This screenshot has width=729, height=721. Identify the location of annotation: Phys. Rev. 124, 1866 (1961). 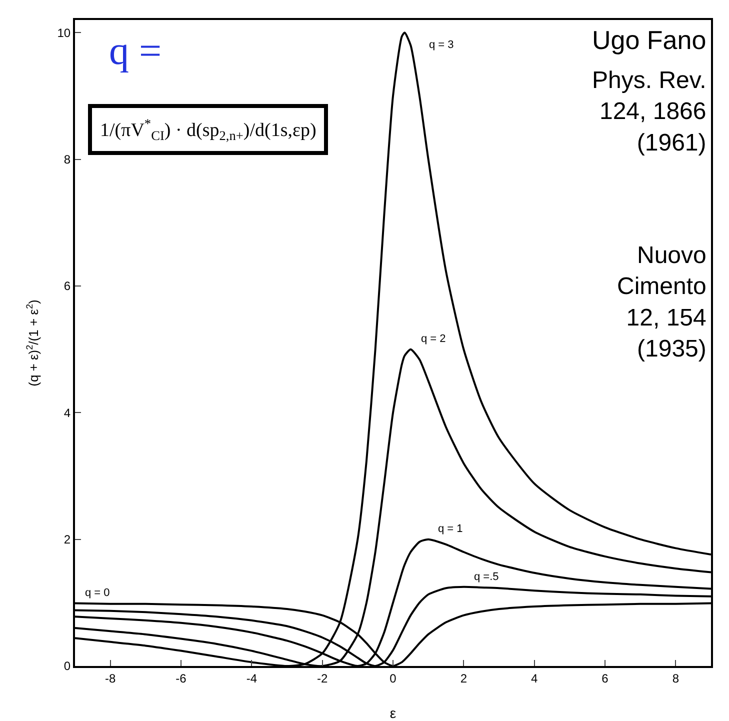
(649, 111).